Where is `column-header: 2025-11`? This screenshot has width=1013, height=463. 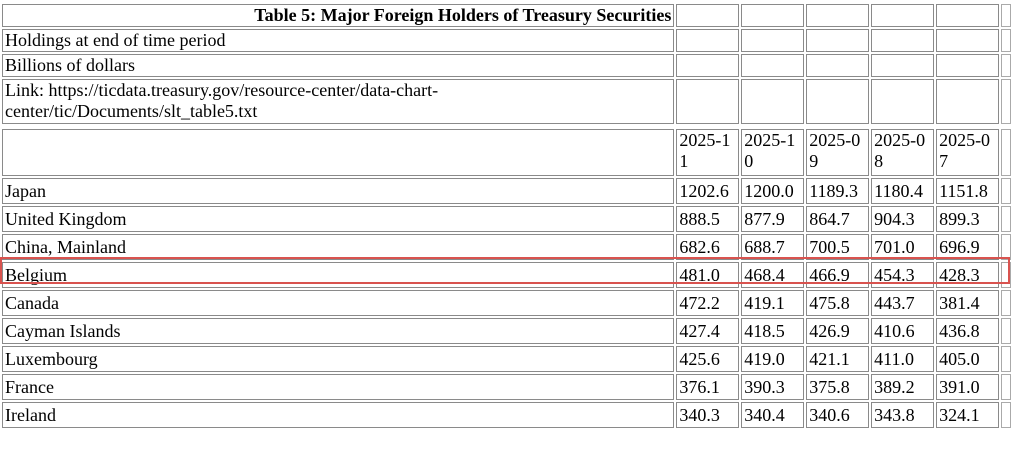
column-header: 2025-11 is located at coordinates (708, 152).